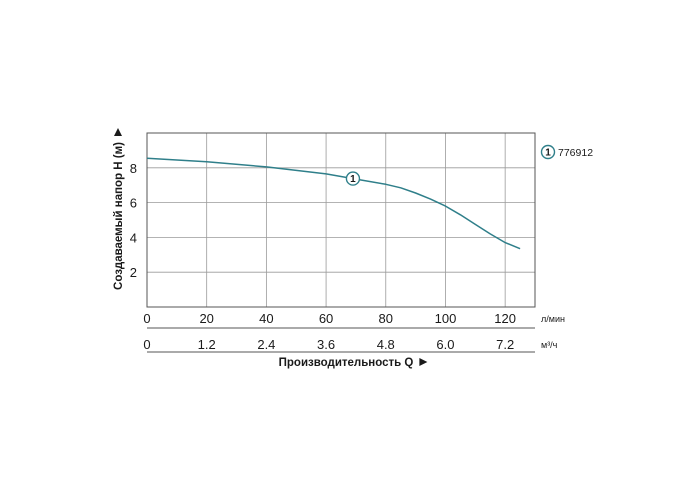  I want to click on y-tick-label-0: 2, so click(133, 272).